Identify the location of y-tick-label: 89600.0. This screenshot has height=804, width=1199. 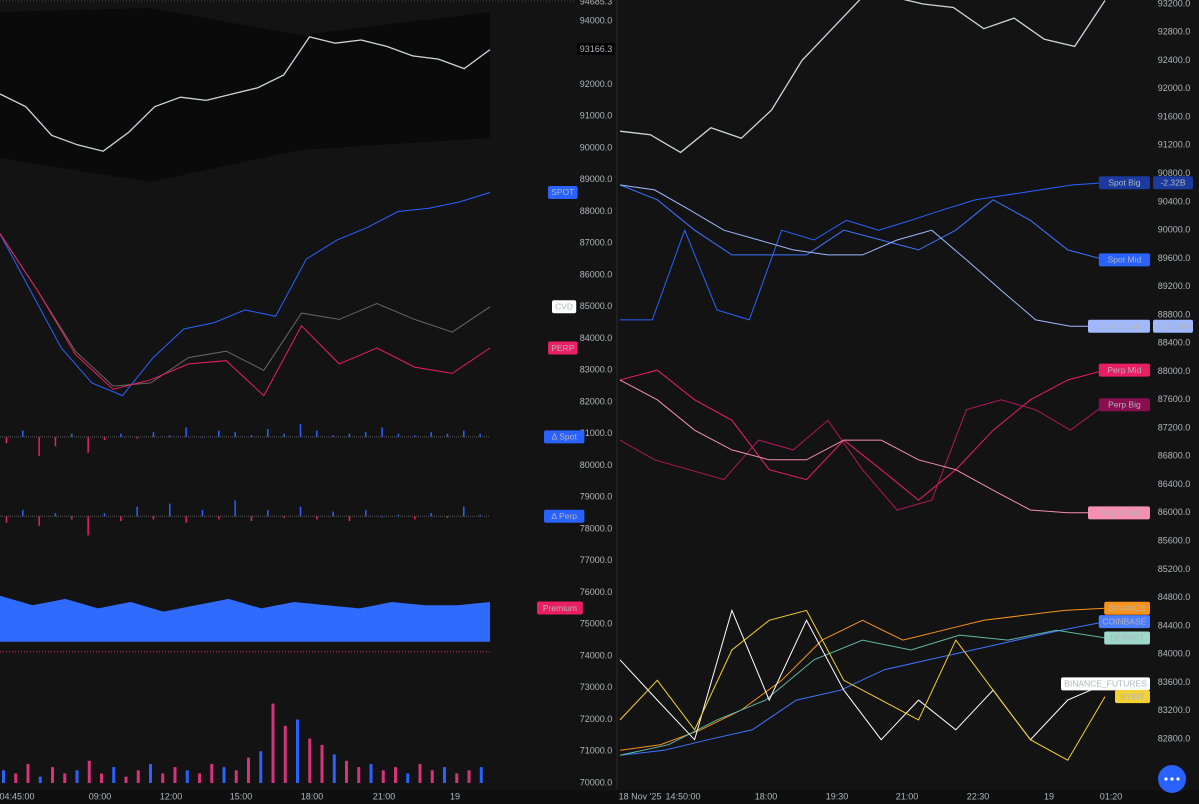
(1174, 258).